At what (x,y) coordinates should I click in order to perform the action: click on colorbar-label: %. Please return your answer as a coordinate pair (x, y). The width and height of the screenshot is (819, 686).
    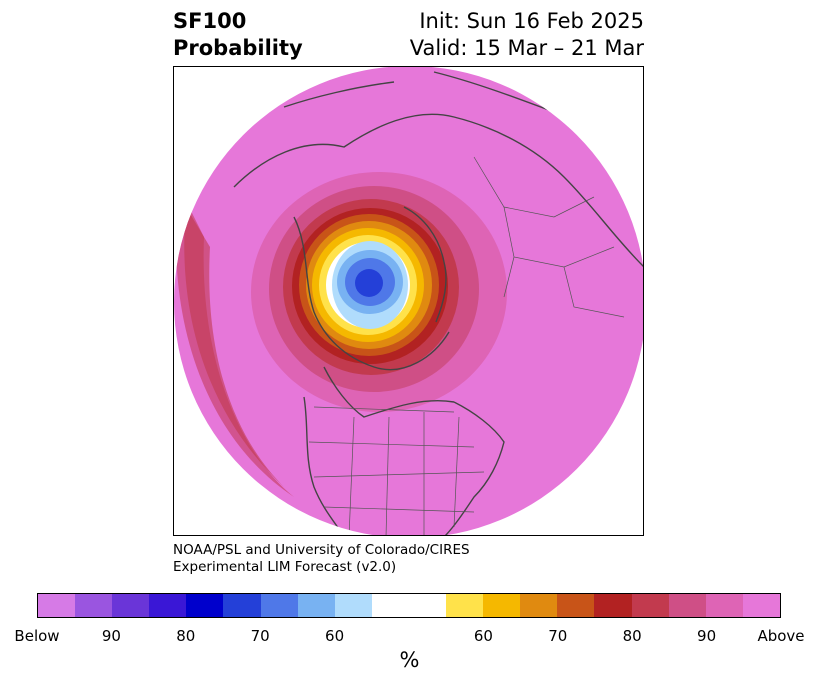
    Looking at the image, I should click on (409, 660).